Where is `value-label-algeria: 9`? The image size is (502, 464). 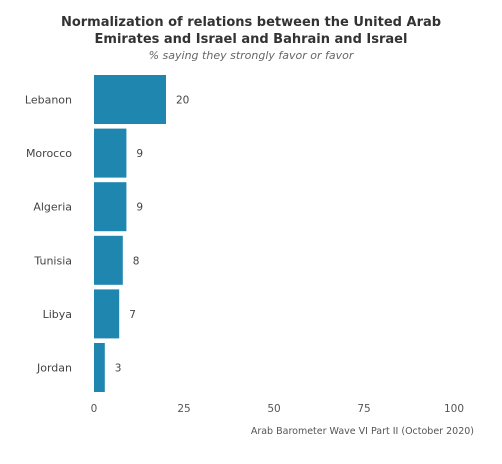
value-label-algeria: 9 is located at coordinates (139, 208).